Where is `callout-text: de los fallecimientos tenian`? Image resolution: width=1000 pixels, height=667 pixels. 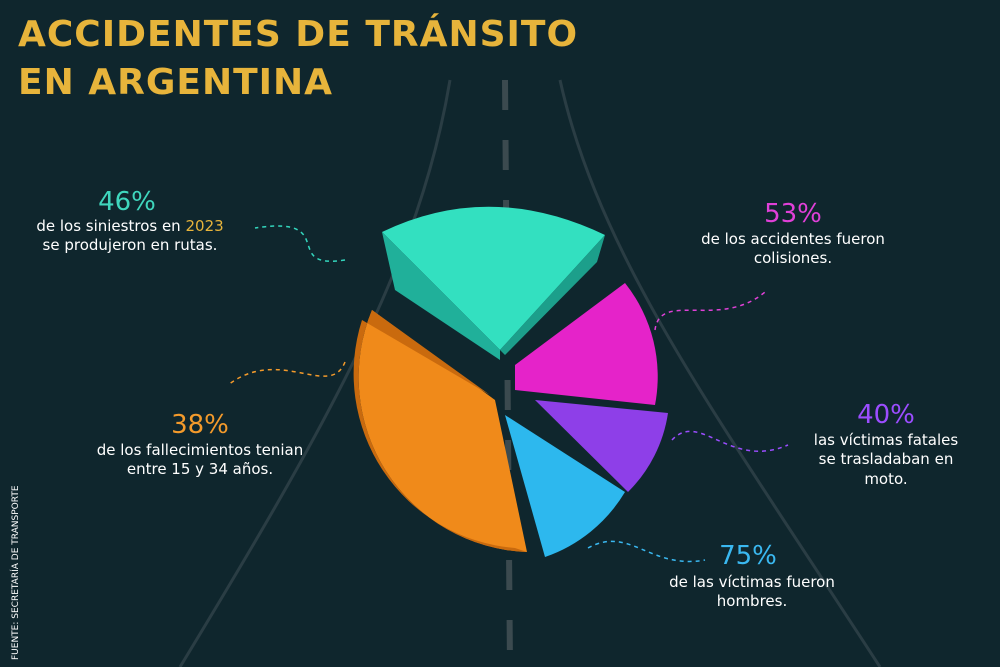
callout-text: de los fallecimientos tenian is located at coordinates (200, 450).